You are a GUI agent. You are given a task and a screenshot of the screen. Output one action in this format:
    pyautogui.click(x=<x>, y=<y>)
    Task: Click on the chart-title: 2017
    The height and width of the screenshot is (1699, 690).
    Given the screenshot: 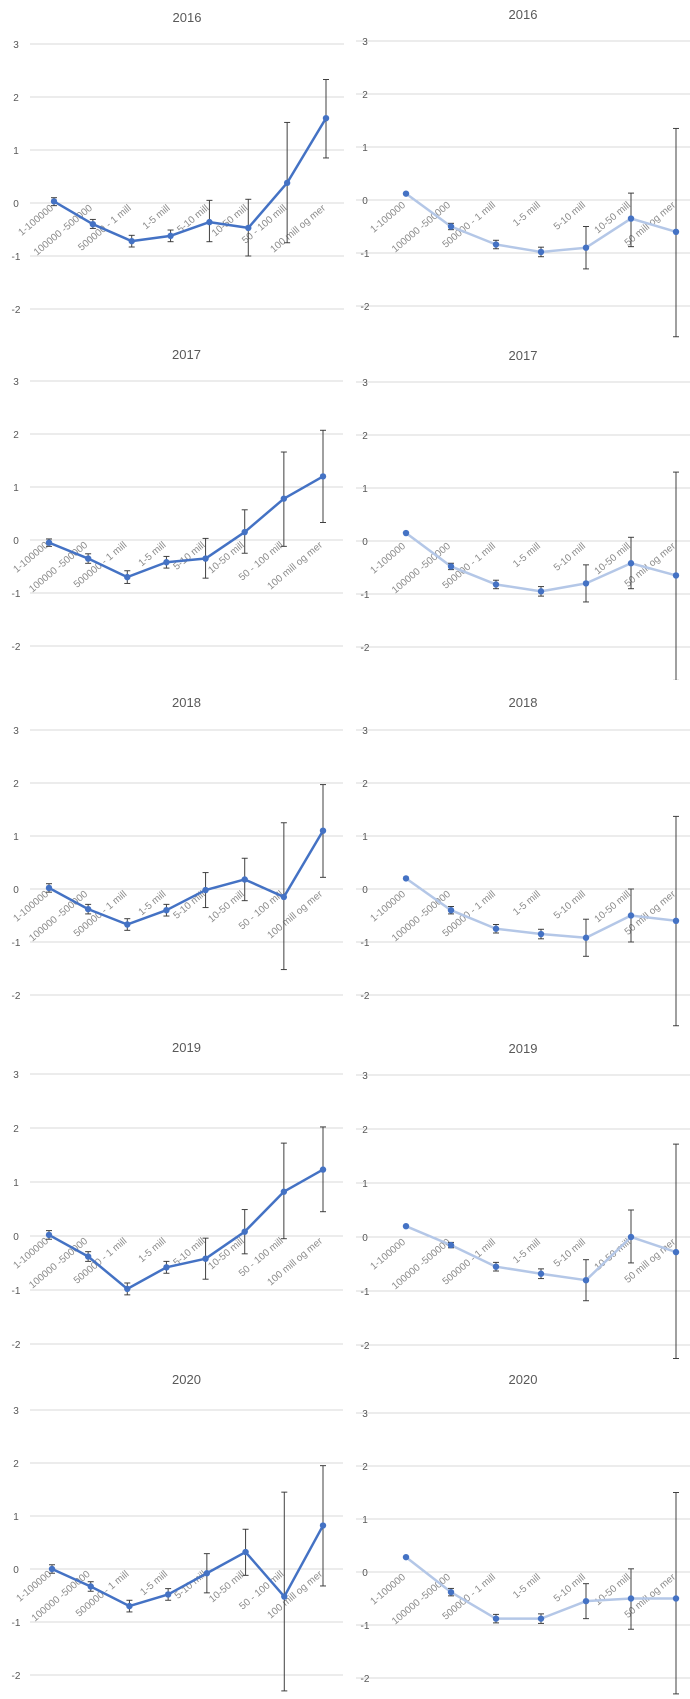 What is the action you would take?
    pyautogui.click(x=523, y=355)
    